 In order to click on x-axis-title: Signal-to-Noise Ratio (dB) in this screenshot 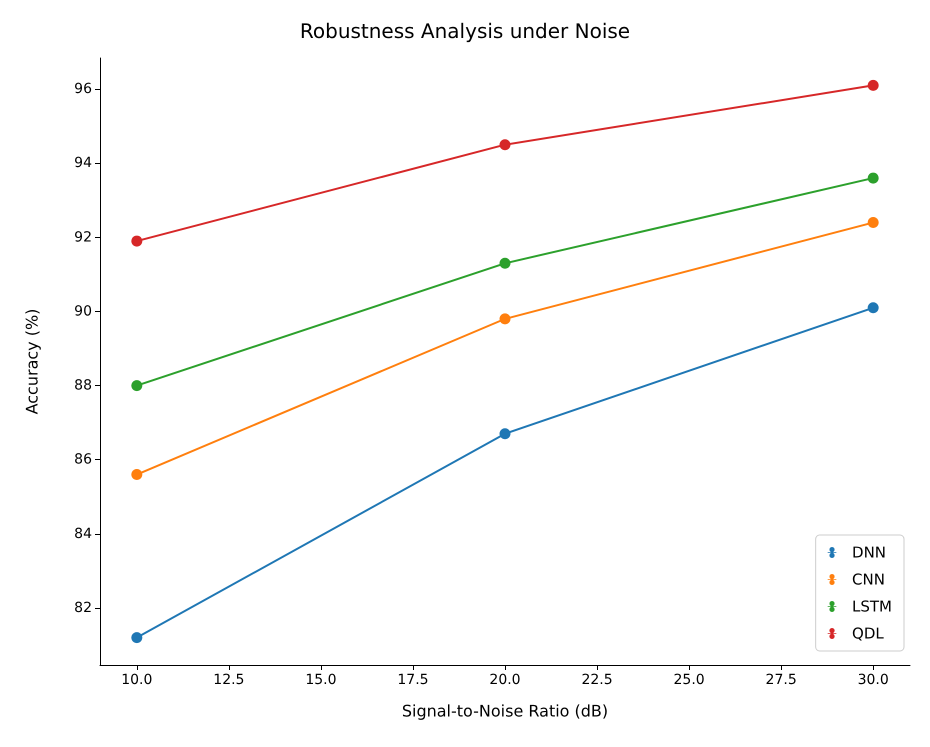, I will do `click(505, 711)`.